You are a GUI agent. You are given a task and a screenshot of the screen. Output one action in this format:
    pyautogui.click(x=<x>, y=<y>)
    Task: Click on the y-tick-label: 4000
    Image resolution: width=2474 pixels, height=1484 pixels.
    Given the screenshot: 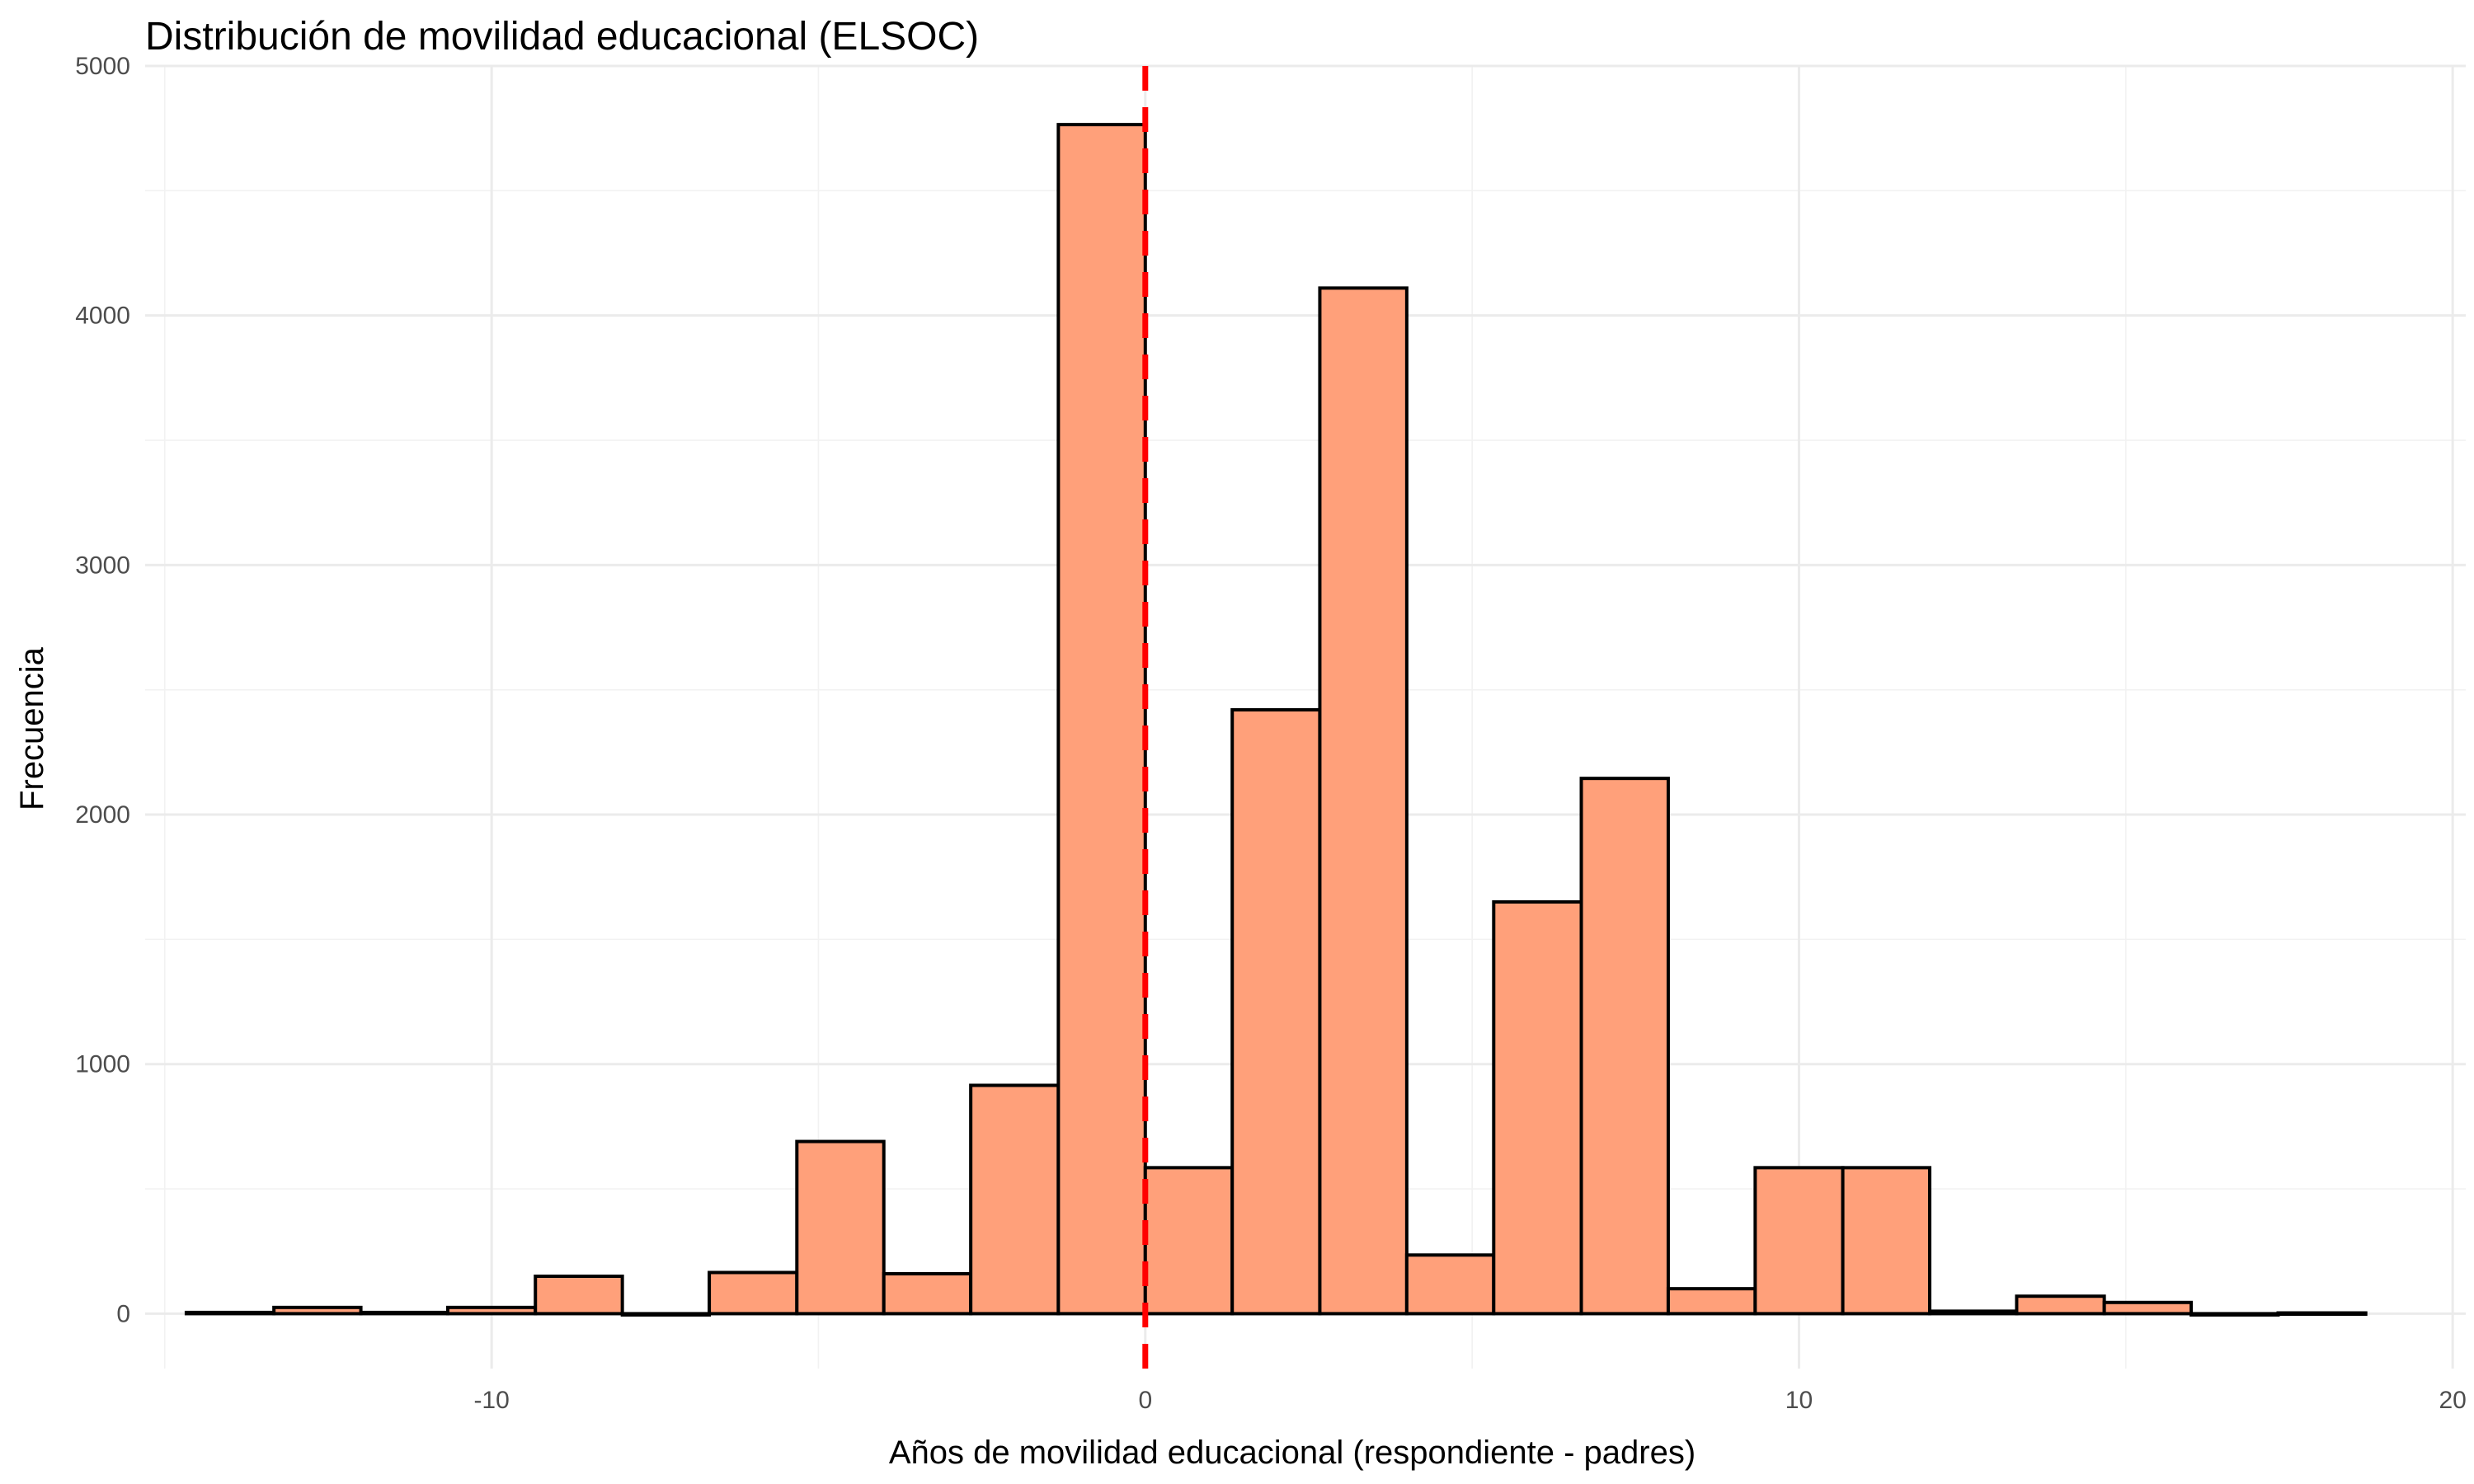 What is the action you would take?
    pyautogui.click(x=102, y=316)
    